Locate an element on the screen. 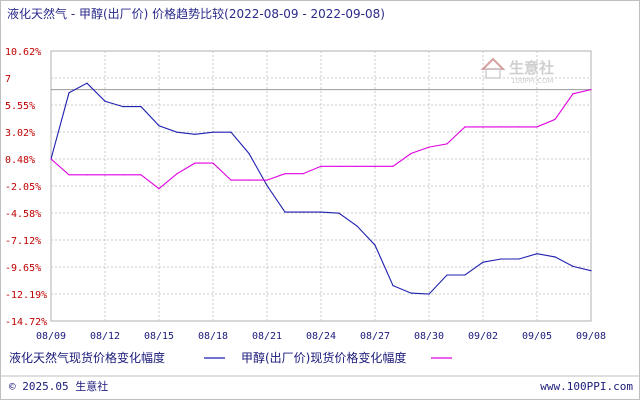 Image resolution: width=640 pixels, height=401 pixels. x-tick-label: 08/12 is located at coordinates (105, 336).